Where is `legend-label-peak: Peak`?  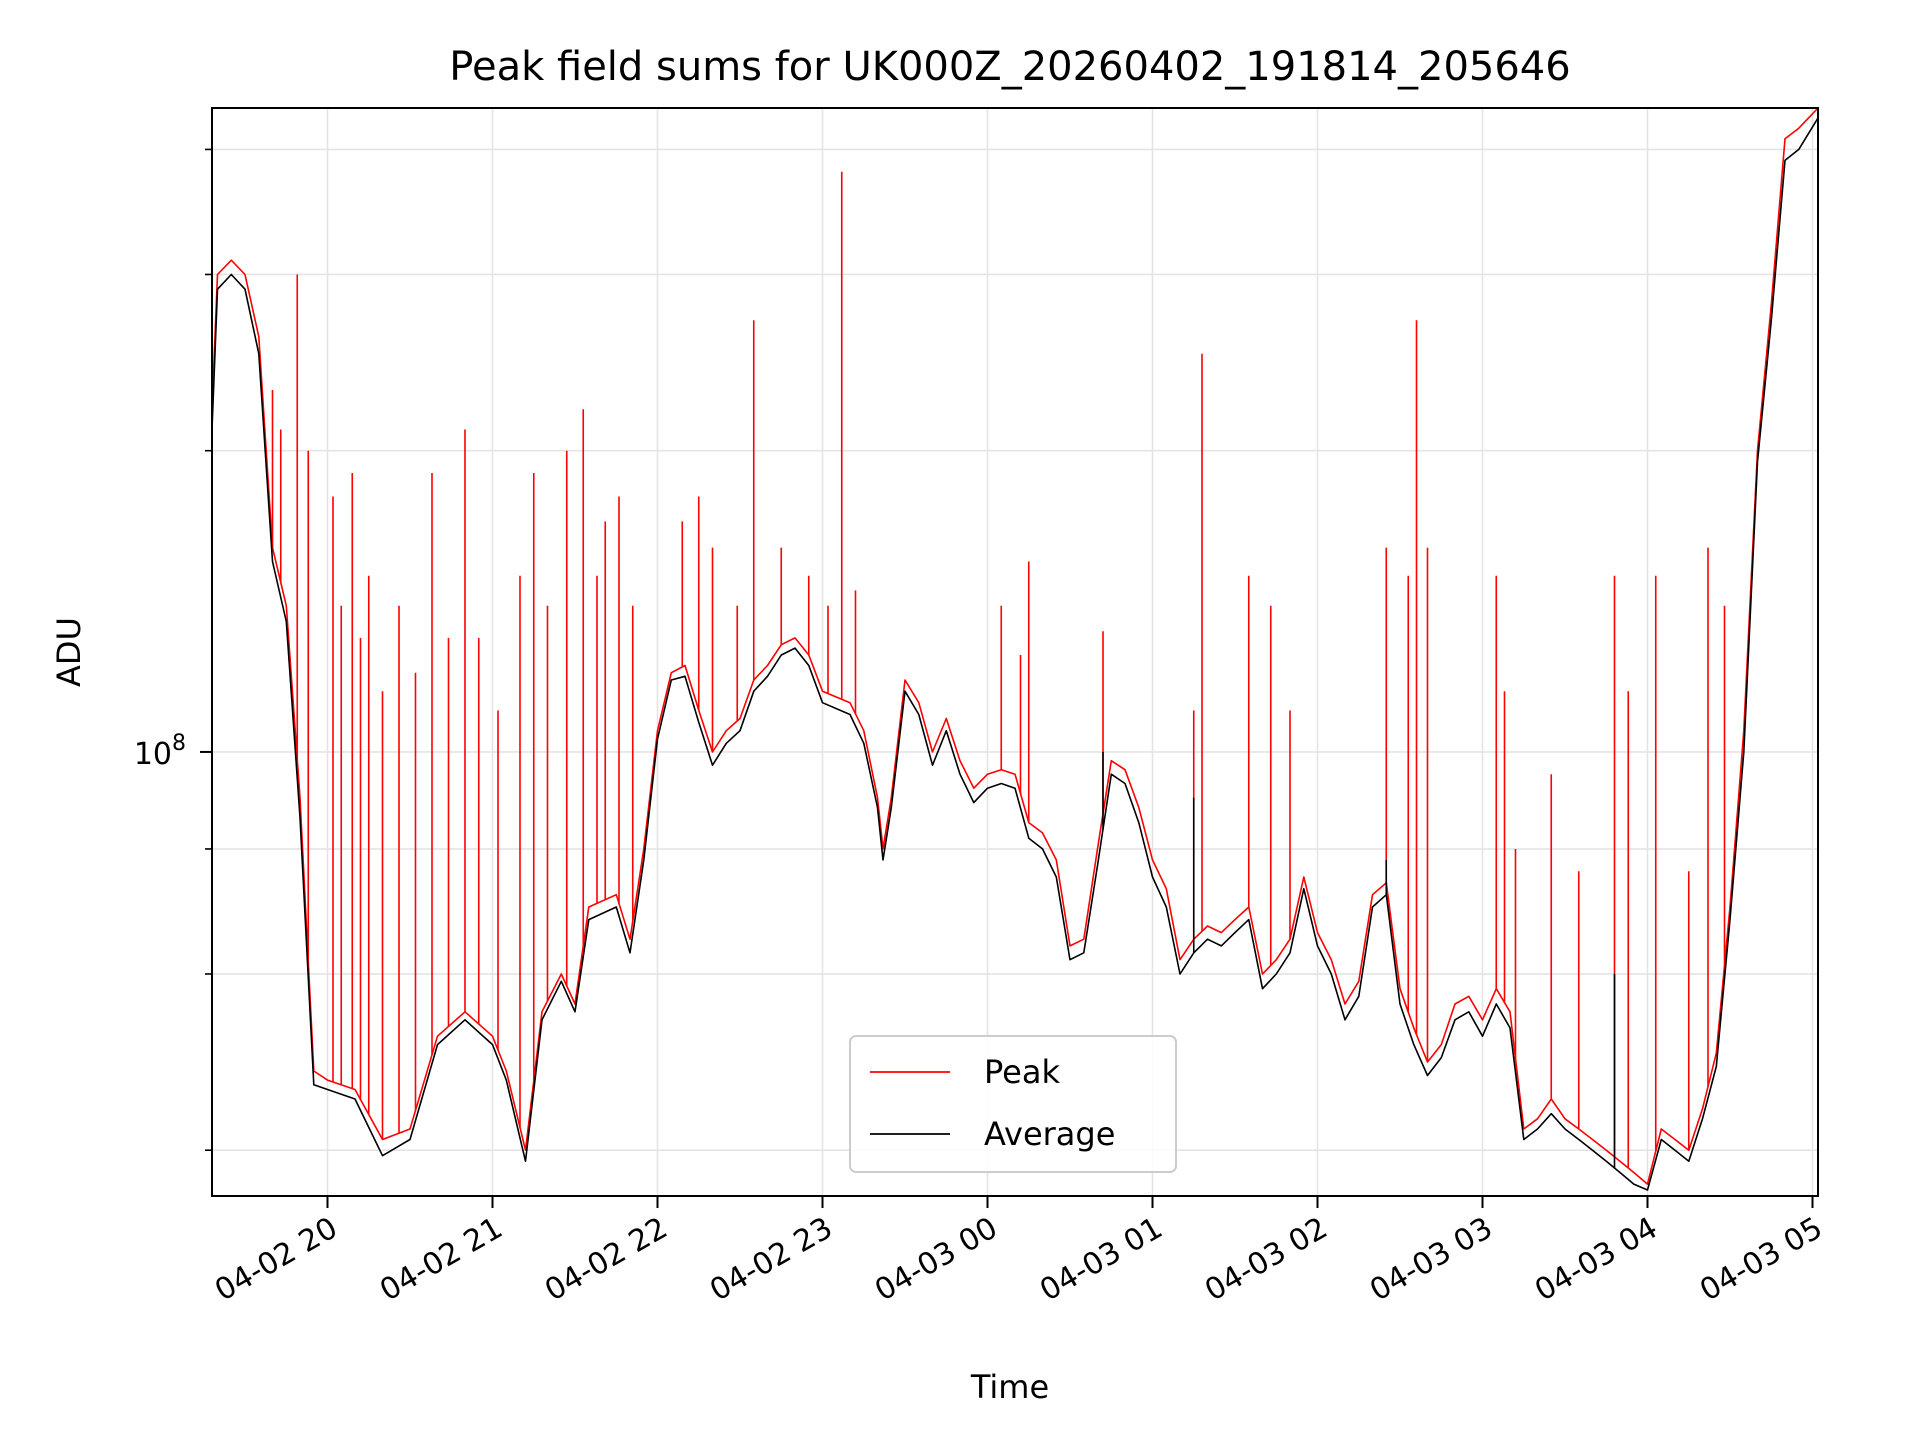 legend-label-peak: Peak is located at coordinates (1022, 1072).